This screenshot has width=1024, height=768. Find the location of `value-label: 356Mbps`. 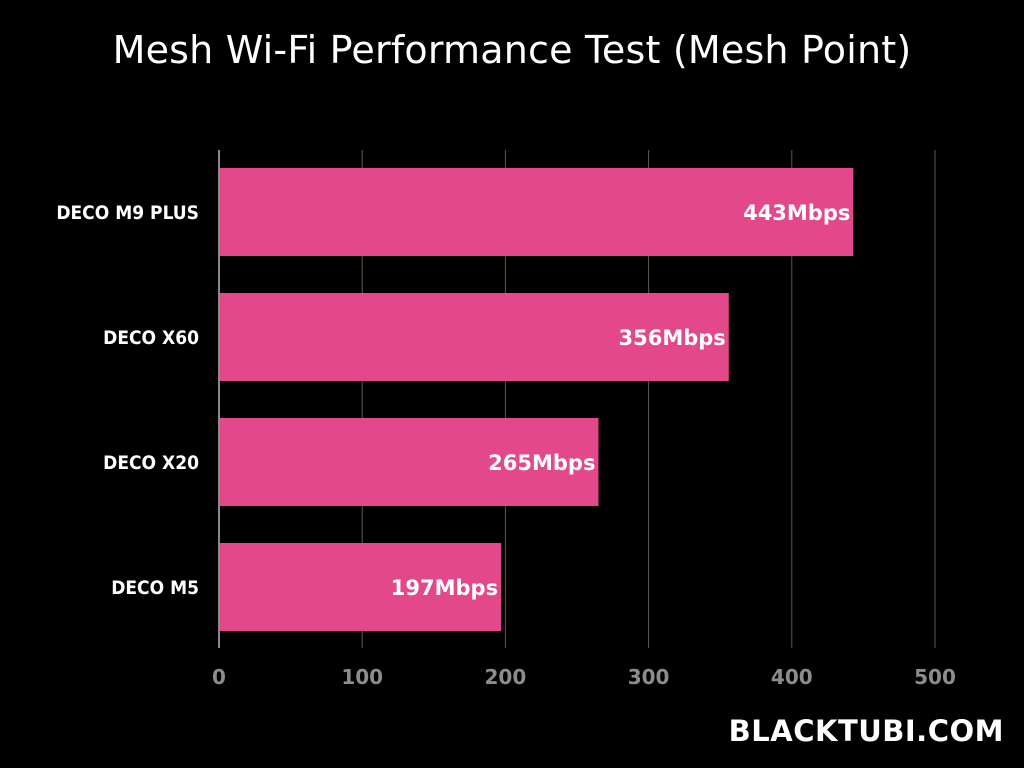

value-label: 356Mbps is located at coordinates (671, 338).